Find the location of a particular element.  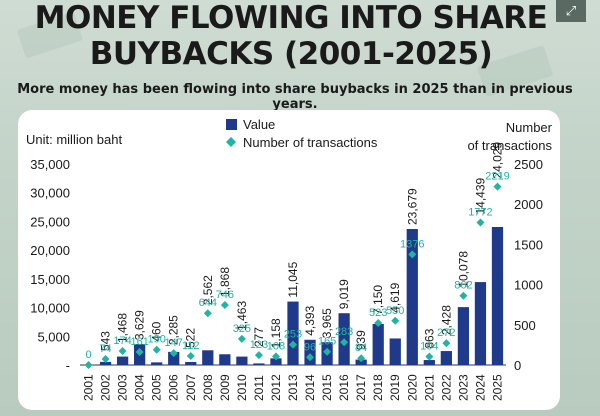

left-tick-label: 20,000 is located at coordinates (50, 250).